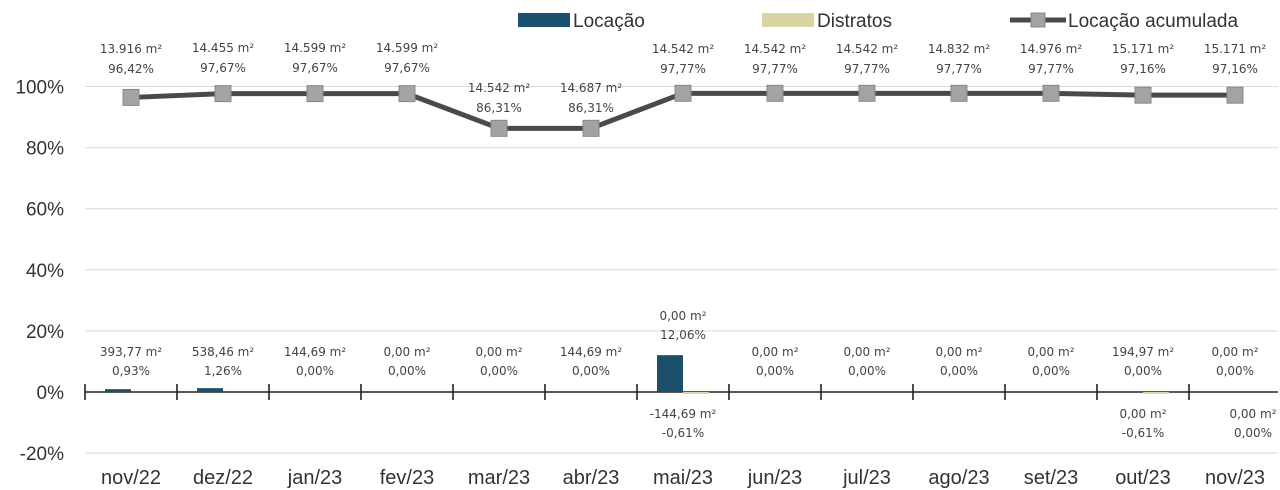 The image size is (1280, 490). What do you see at coordinates (499, 478) in the screenshot?
I see `x-tick-label: mar/23` at bounding box center [499, 478].